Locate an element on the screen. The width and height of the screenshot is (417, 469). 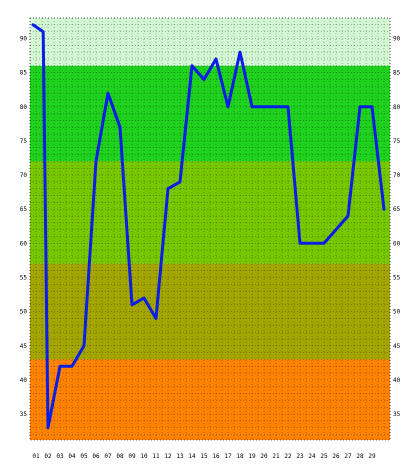
y-tick-label-right: 90 is located at coordinates (397, 38).